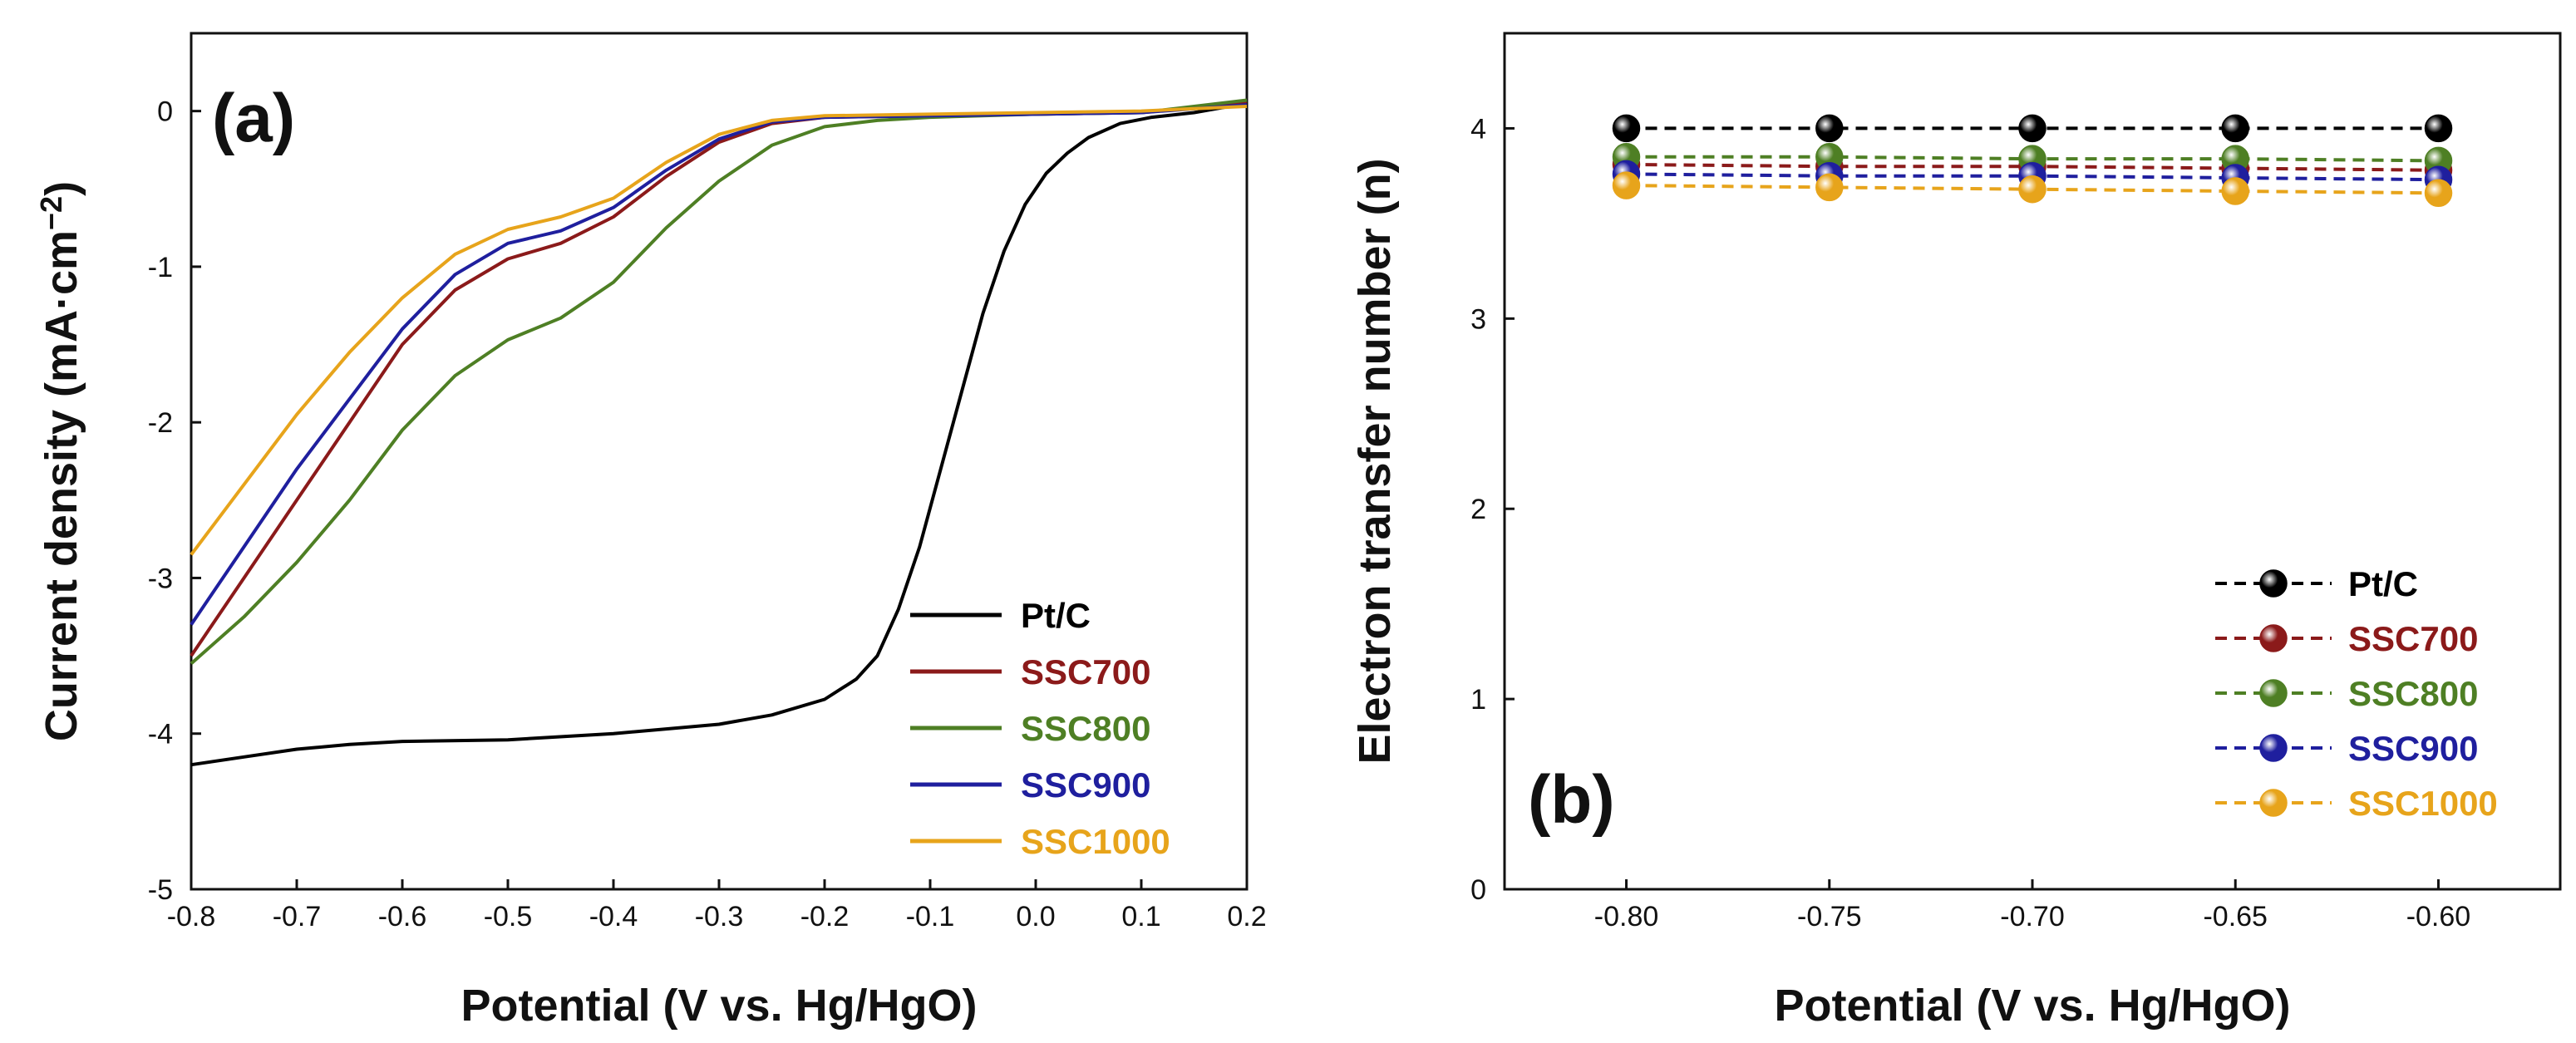 Image resolution: width=2576 pixels, height=1043 pixels. What do you see at coordinates (1140, 916) in the screenshot?
I see `x-tick-label: 0.1` at bounding box center [1140, 916].